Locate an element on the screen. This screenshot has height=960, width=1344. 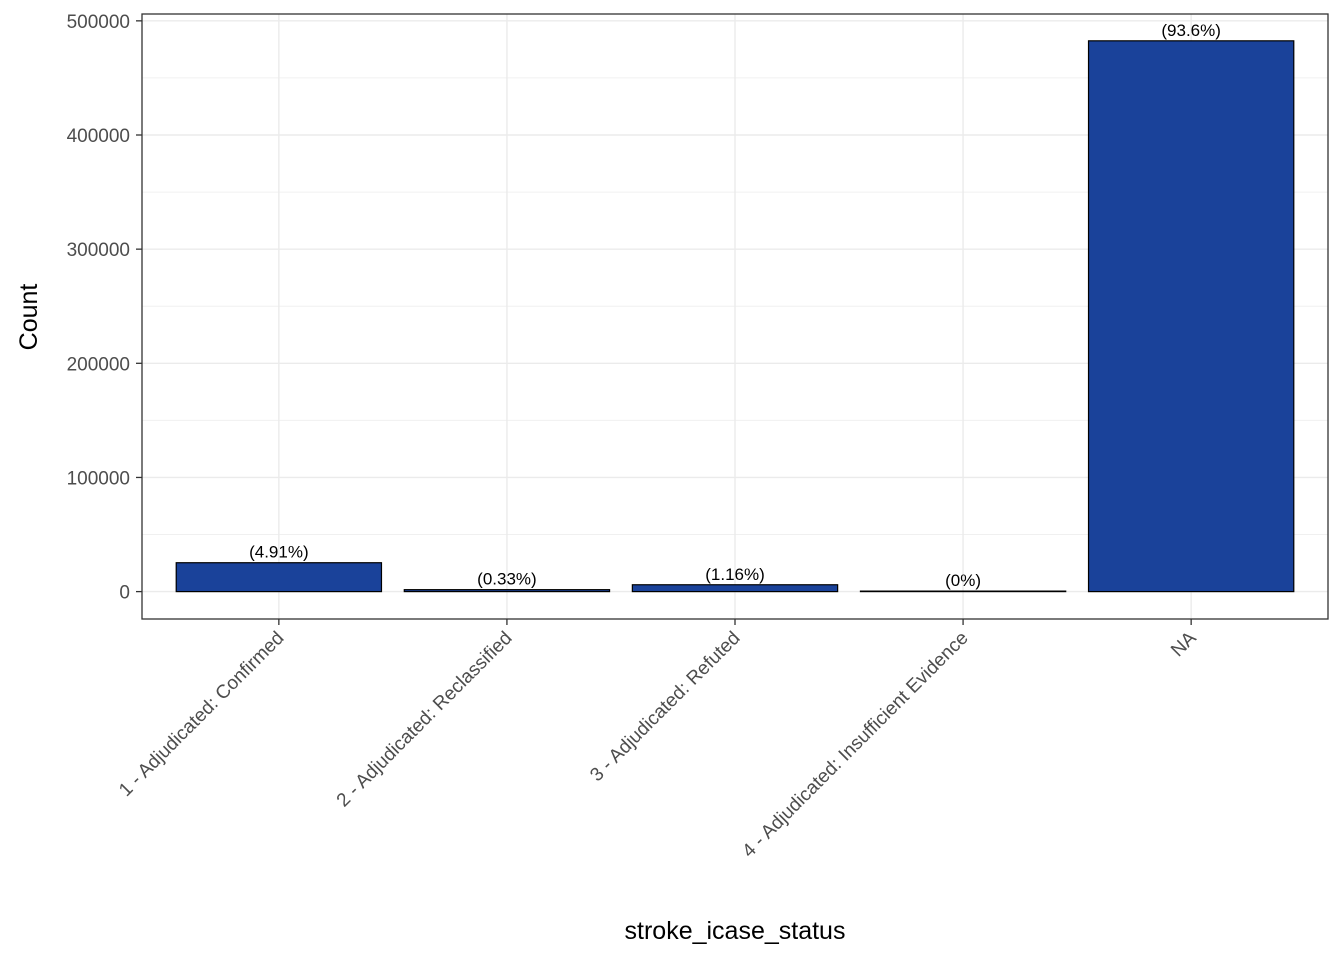
y-tick-label: 200000 is located at coordinates (98, 364).